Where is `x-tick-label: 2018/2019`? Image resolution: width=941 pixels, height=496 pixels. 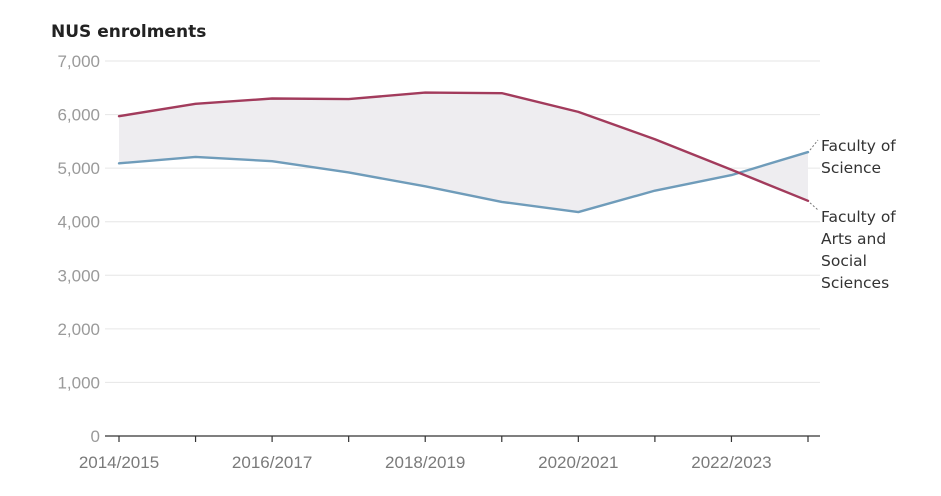 x-tick-label: 2018/2019 is located at coordinates (425, 462).